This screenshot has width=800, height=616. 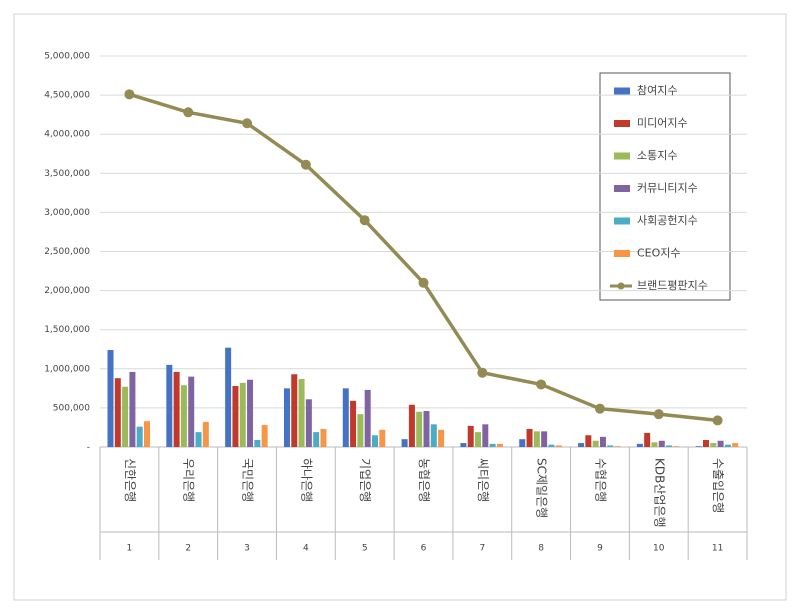 I want to click on y-tick-label: 4,000,000, so click(x=67, y=135).